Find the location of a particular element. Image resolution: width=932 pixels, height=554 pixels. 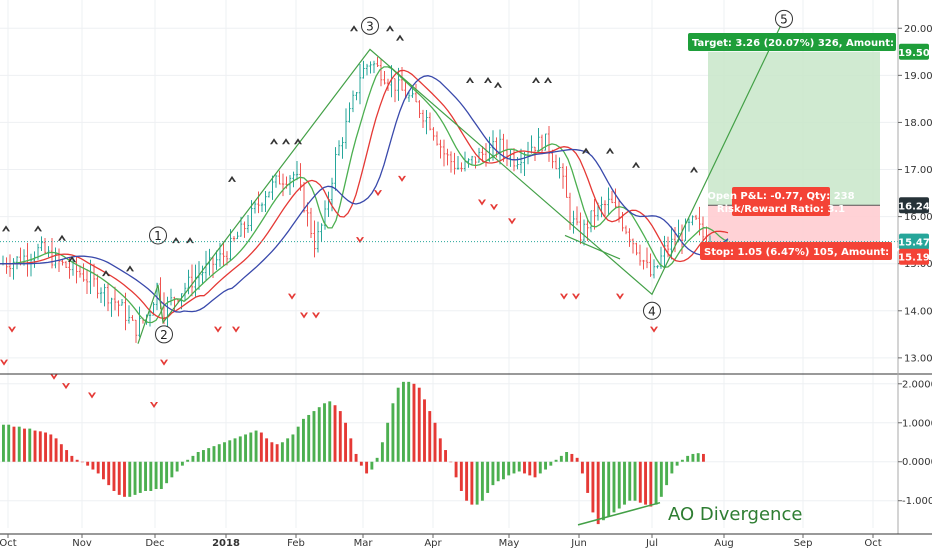

price-y-tick-label: 16.00 is located at coordinates (918, 217).